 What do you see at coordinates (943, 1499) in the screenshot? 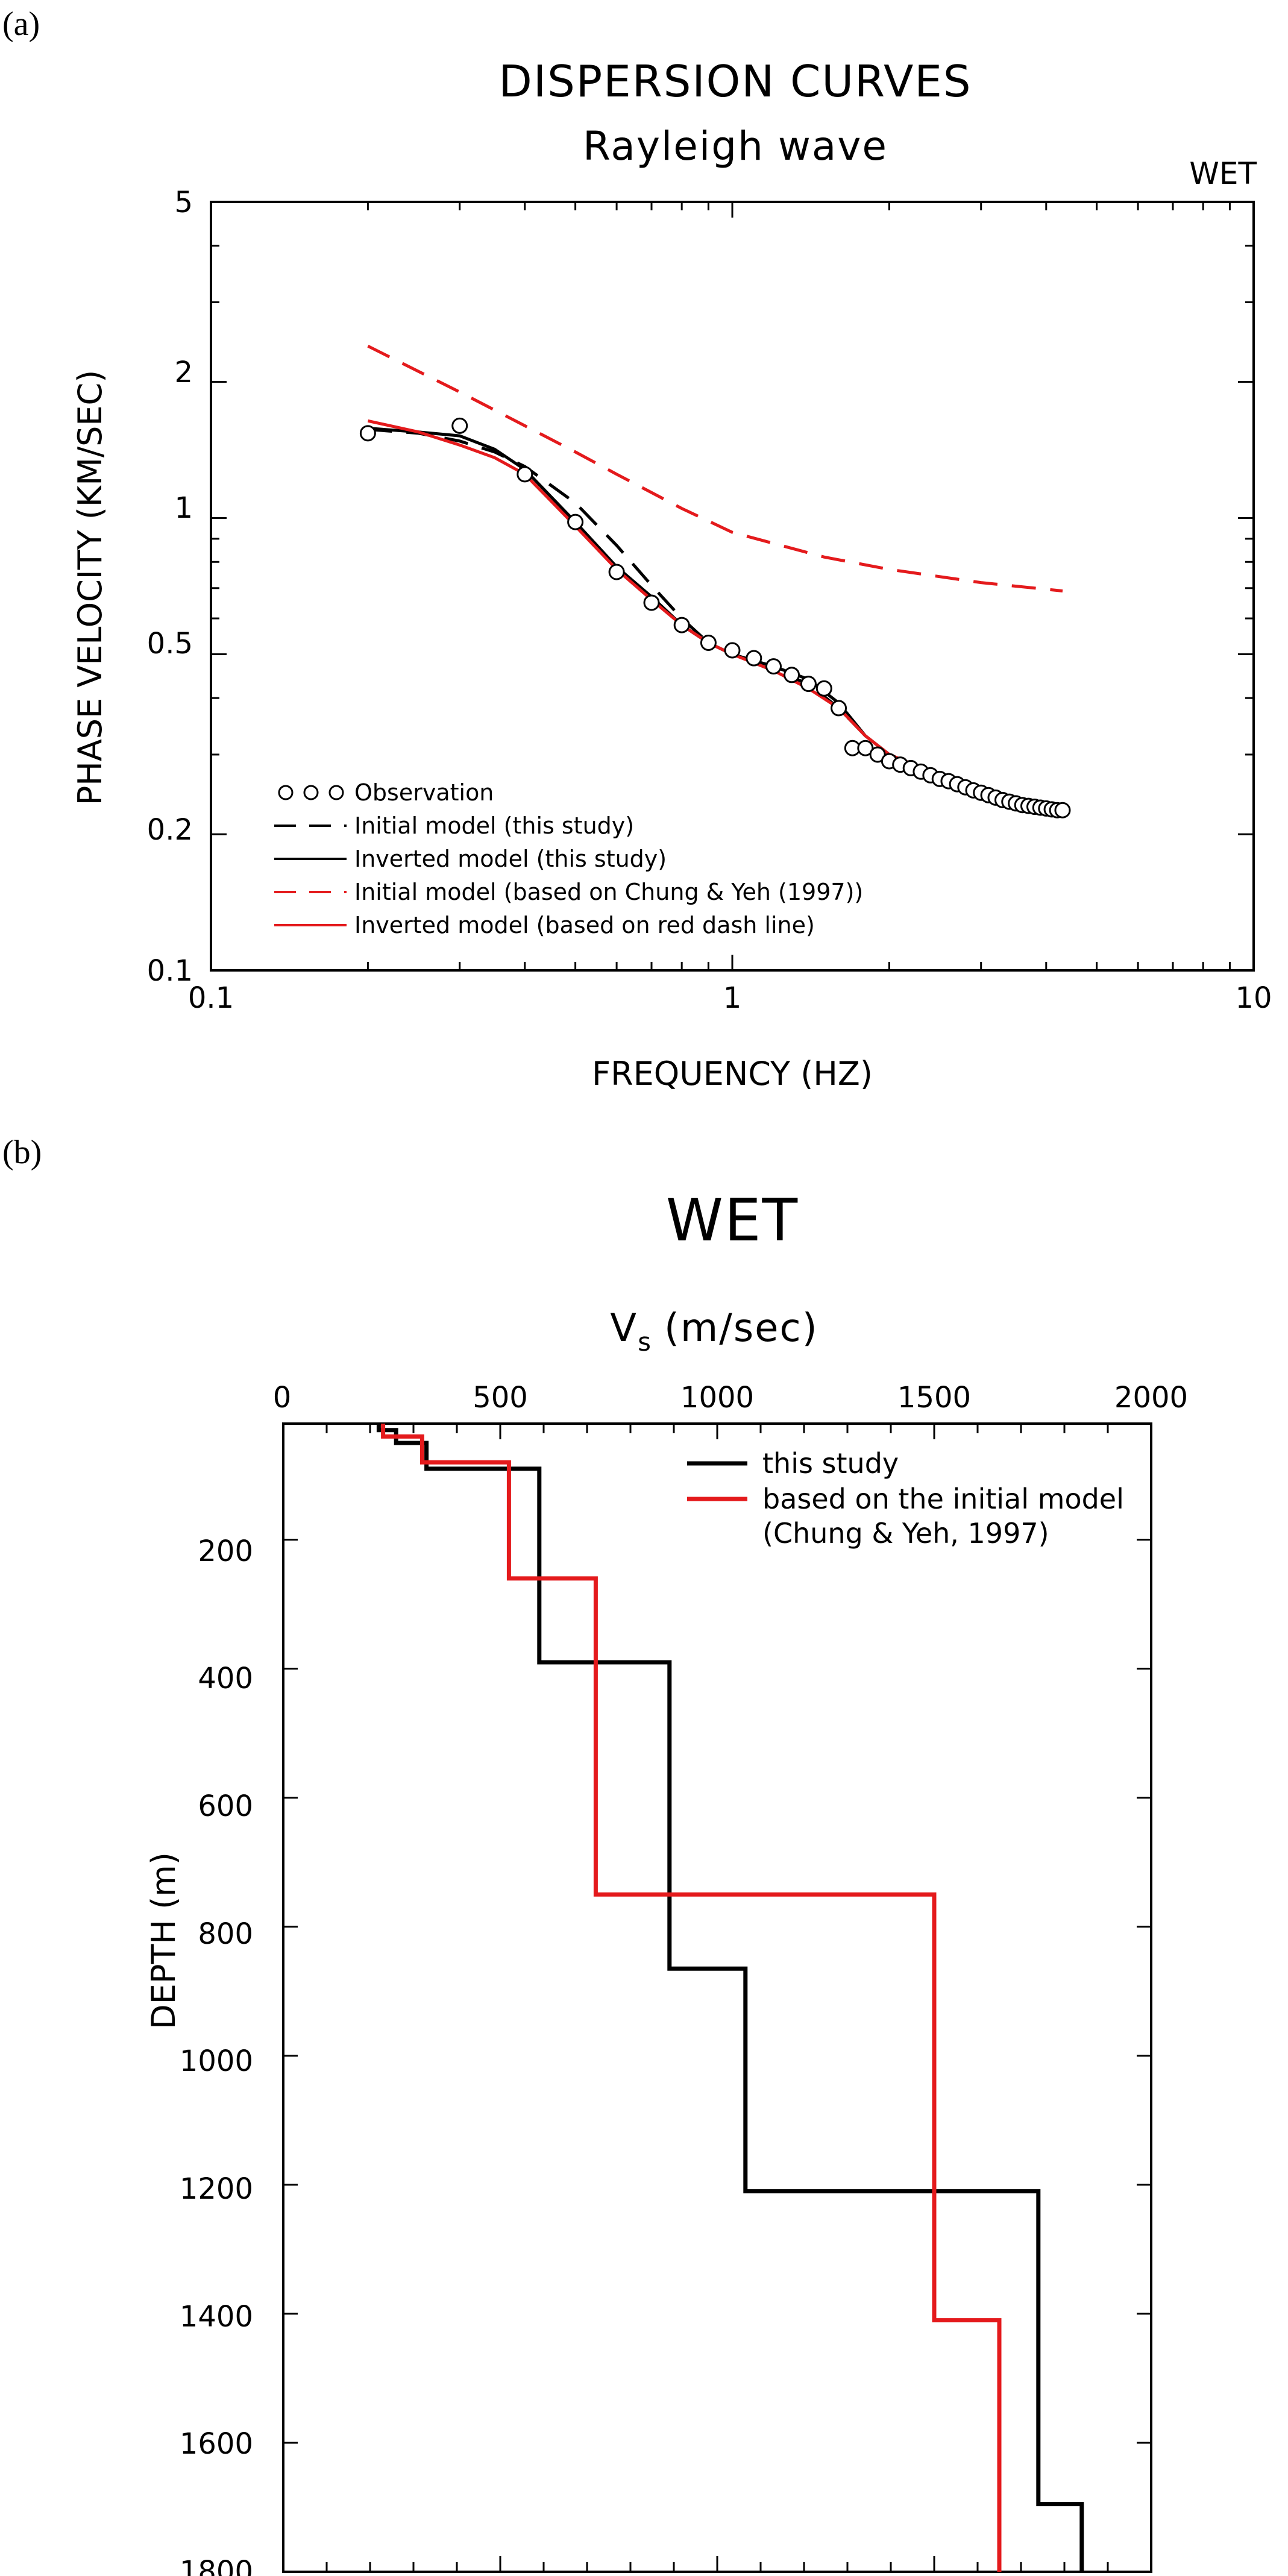
I see `legend-label: based on the initial model` at bounding box center [943, 1499].